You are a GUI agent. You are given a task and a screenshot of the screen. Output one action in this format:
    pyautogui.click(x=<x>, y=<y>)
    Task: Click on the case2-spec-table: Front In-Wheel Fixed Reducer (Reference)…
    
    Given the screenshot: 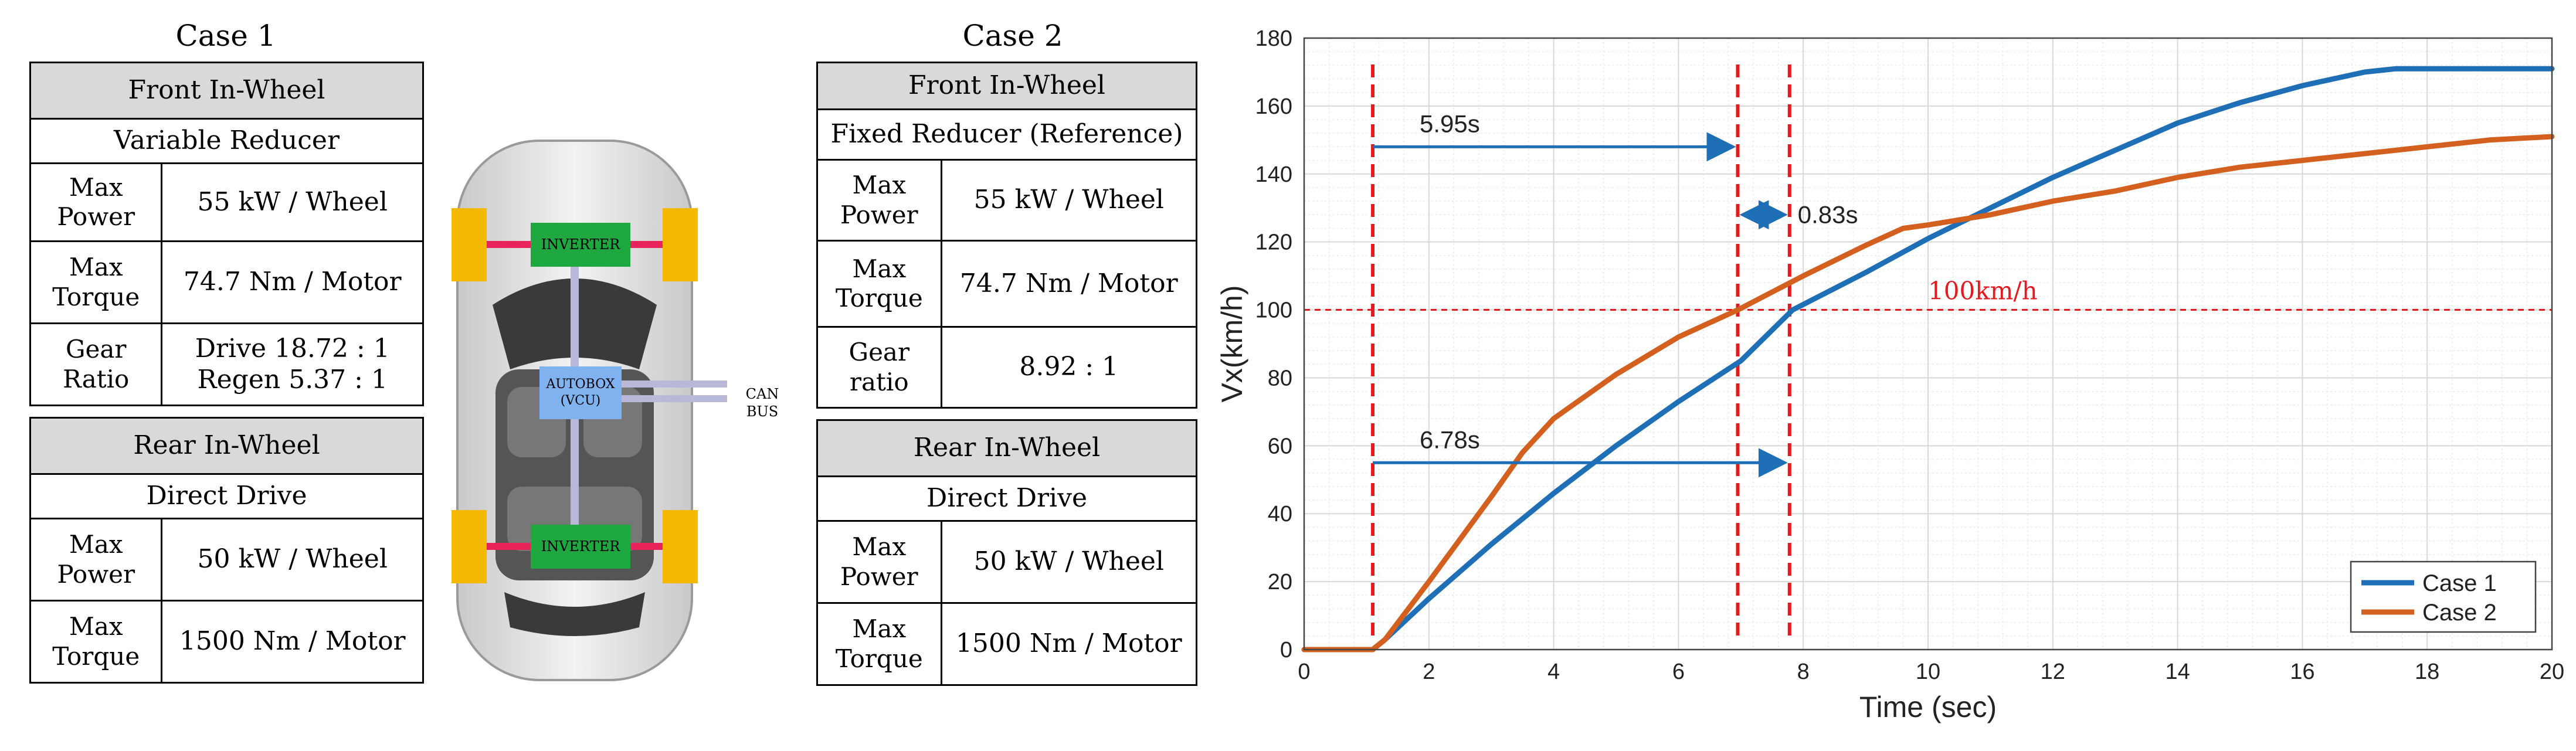 What is the action you would take?
    pyautogui.click(x=1007, y=374)
    